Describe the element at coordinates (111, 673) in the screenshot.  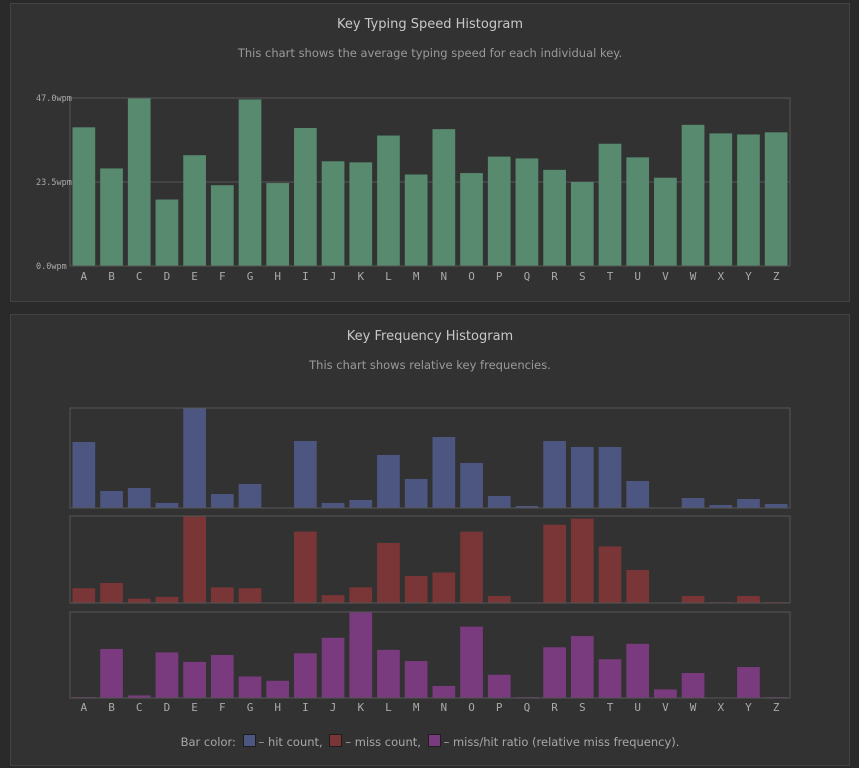
I see `miss-hit-ratio-bar-b` at that location.